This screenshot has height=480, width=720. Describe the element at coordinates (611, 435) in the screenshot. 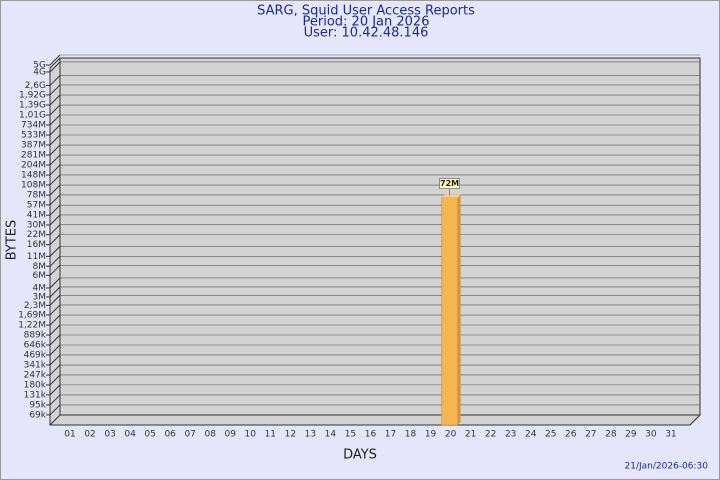

I see `x-tick-label: 28` at that location.